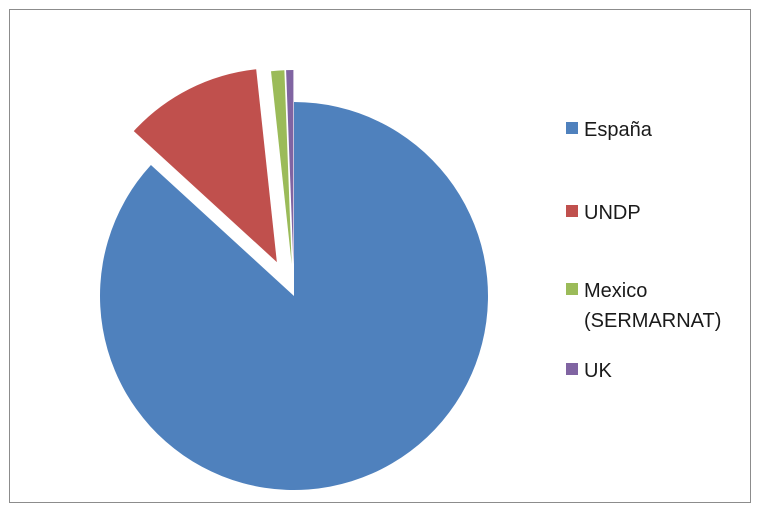  What do you see at coordinates (618, 130) in the screenshot?
I see `legend-label-espana: España` at bounding box center [618, 130].